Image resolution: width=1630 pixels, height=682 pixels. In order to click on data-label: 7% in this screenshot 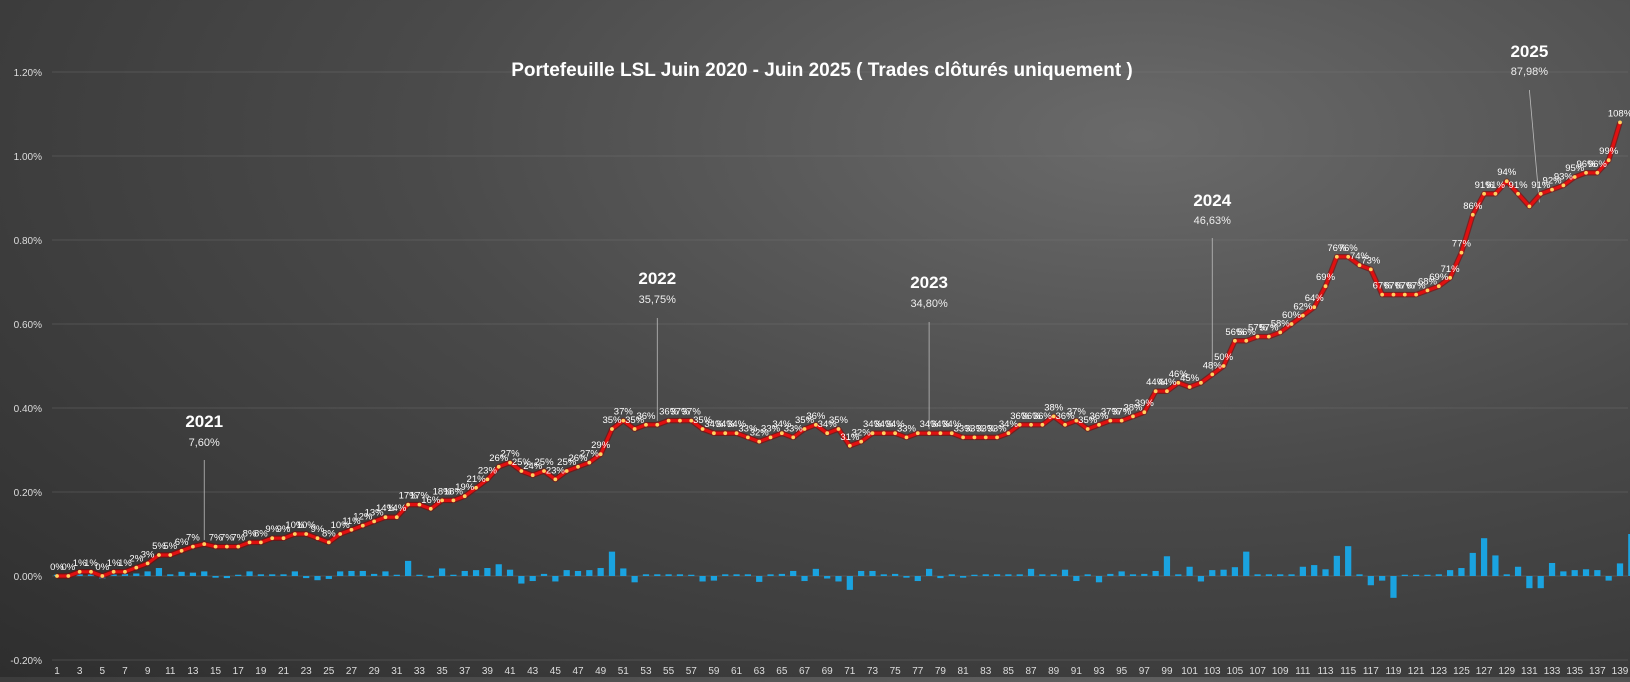, I will do `click(216, 538)`.